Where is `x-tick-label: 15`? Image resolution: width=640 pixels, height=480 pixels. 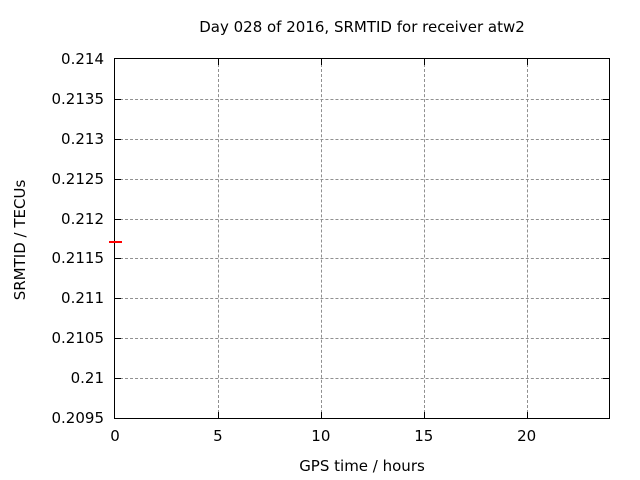
x-tick-label: 15 is located at coordinates (424, 436).